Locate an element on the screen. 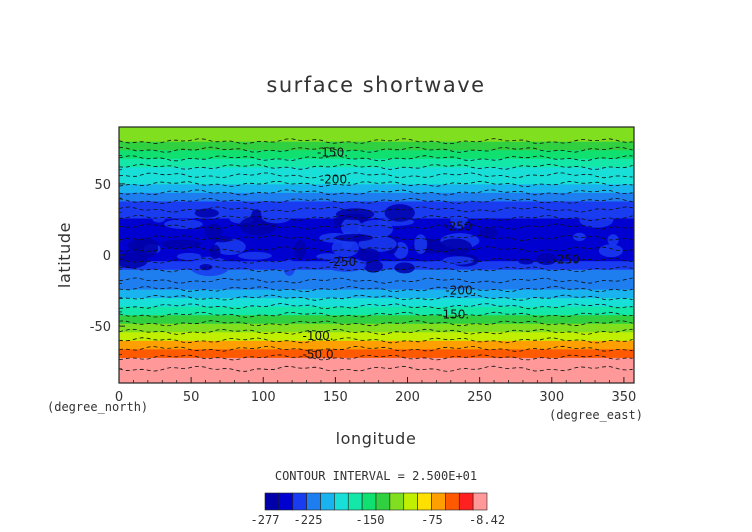 The image size is (752, 532). colorbar-tick-label: -225 is located at coordinates (308, 520).